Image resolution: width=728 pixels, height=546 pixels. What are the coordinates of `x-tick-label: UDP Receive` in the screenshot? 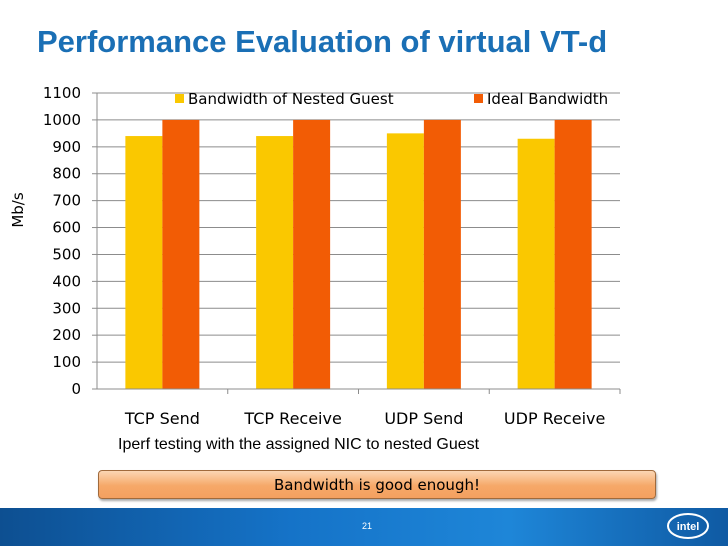 It's located at (554, 418).